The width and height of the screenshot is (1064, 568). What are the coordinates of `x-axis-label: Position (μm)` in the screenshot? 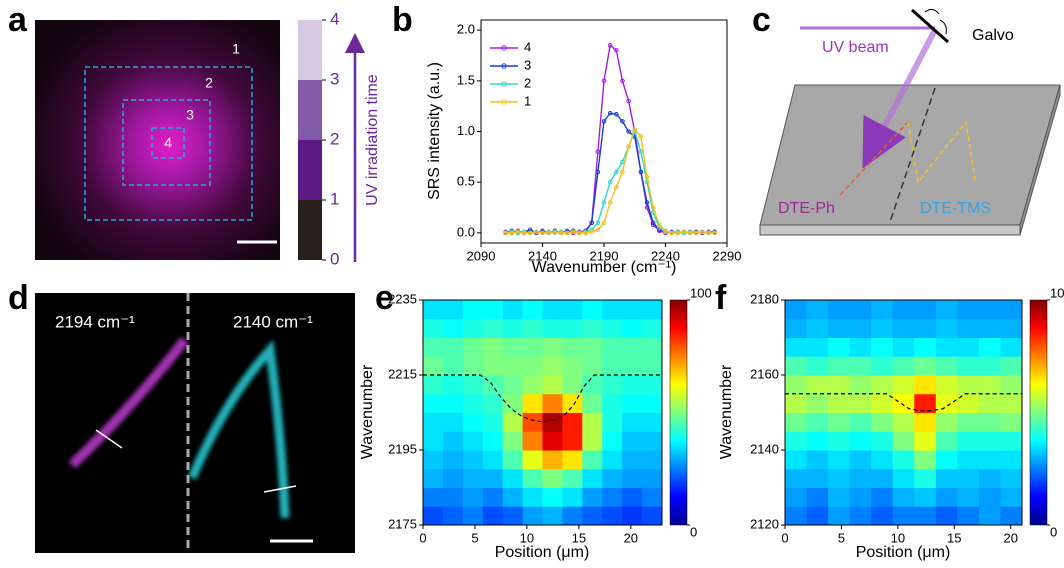 It's located at (542, 552).